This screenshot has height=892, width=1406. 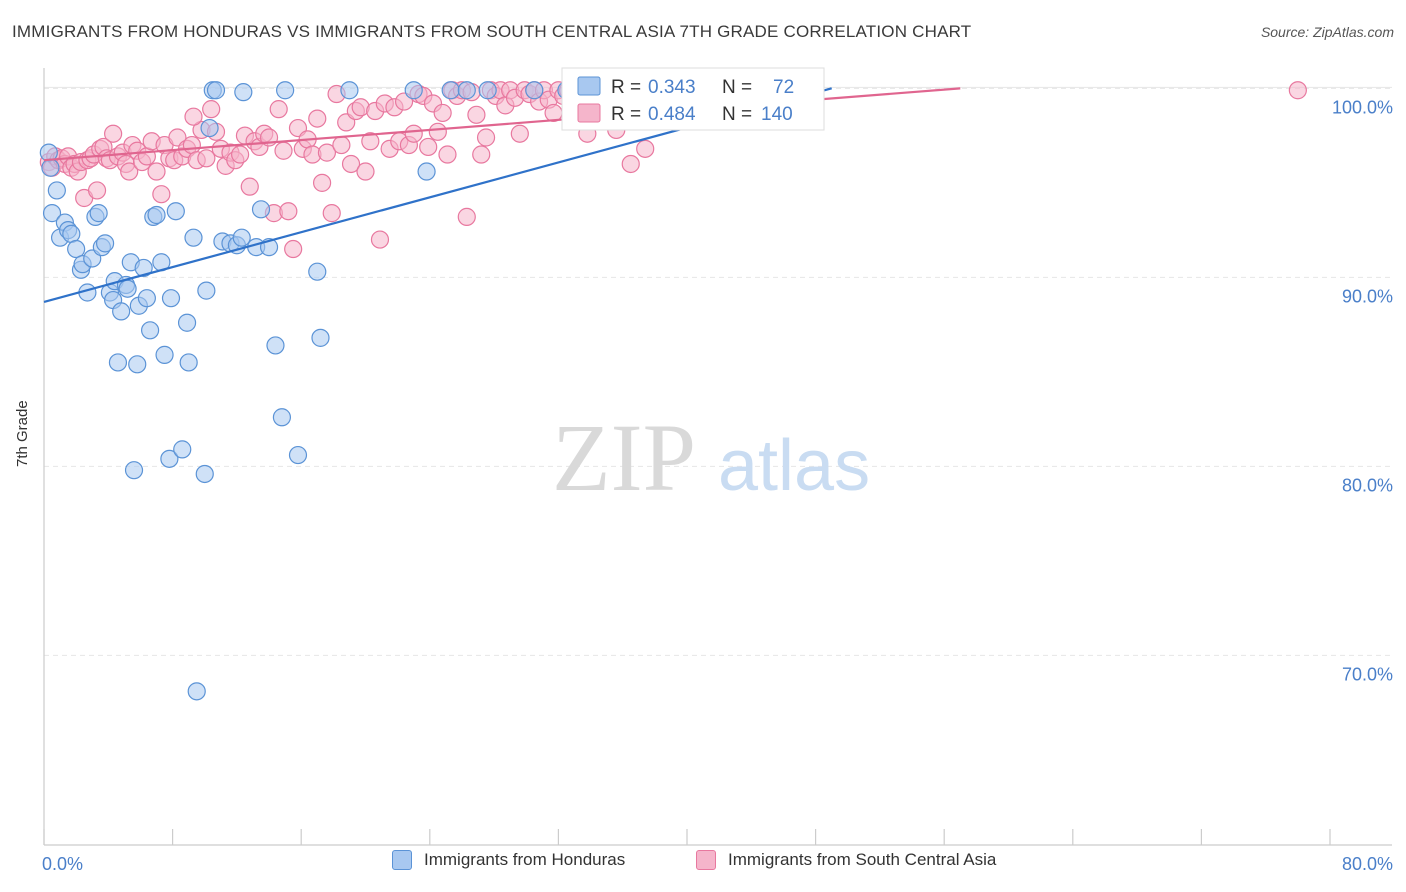 I want to click on watermark-zip: ZIP, so click(x=624, y=457).